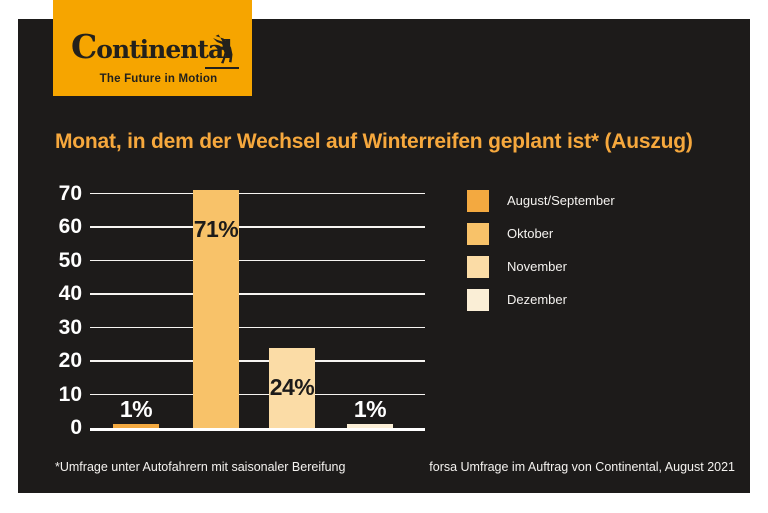 This screenshot has height=513, width=768. Describe the element at coordinates (70, 360) in the screenshot. I see `y-axis-tick-20: 20` at that location.